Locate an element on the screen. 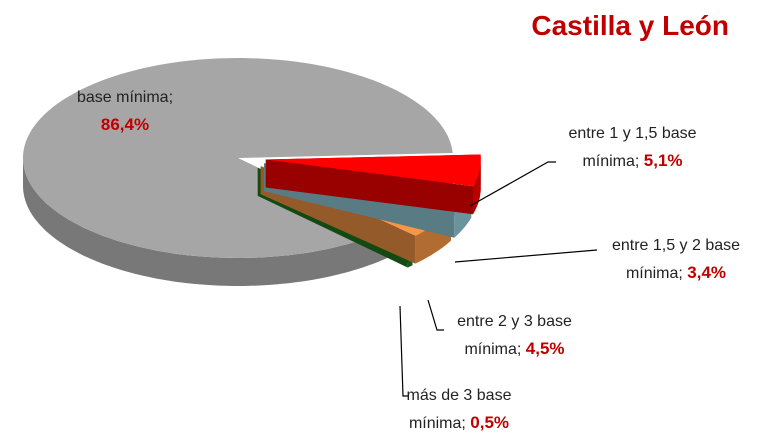  label-category: base mínima is located at coordinates (122, 97).